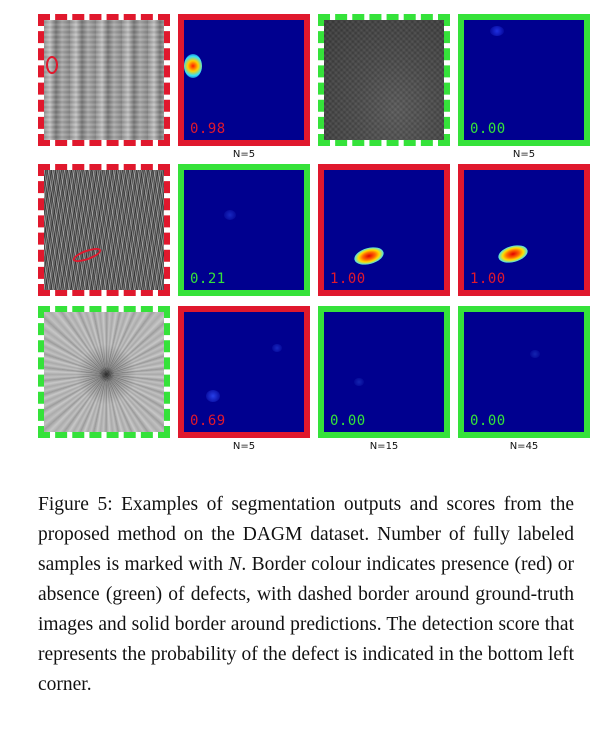 This screenshot has width=610, height=740. I want to click on figure-tile-r2c1, so click(104, 230).